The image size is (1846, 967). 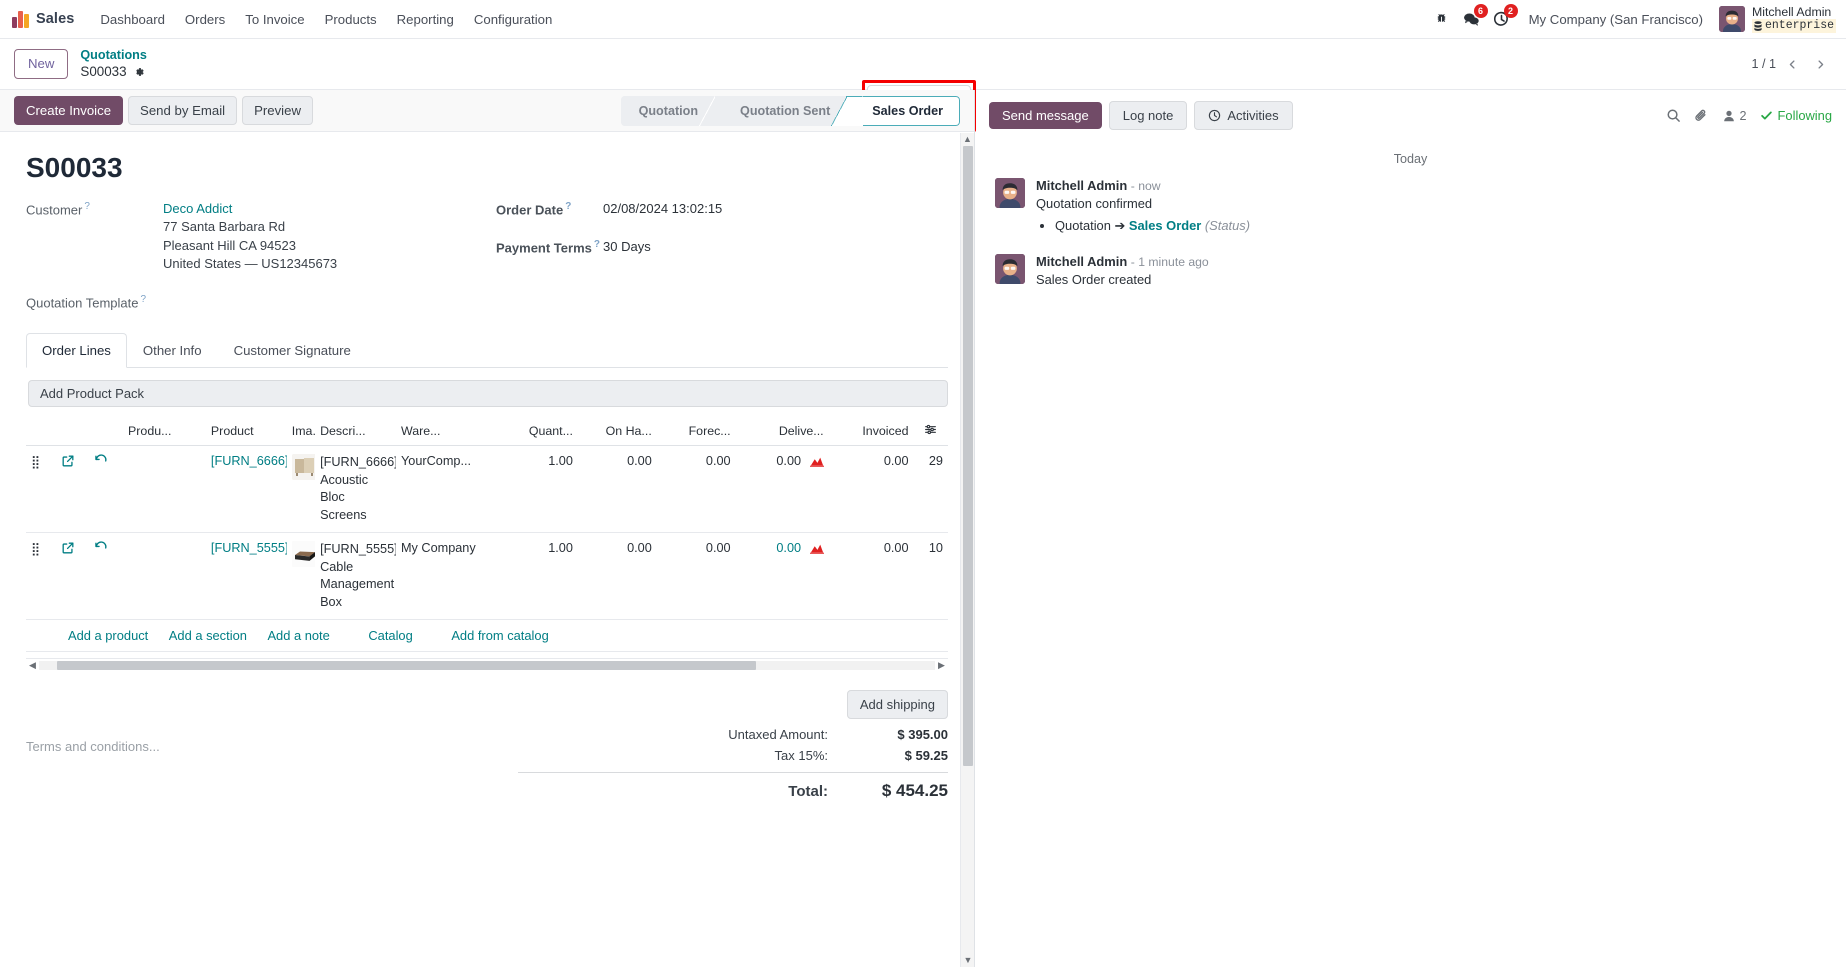 What do you see at coordinates (930, 576) in the screenshot?
I see `extra-cell: 10` at bounding box center [930, 576].